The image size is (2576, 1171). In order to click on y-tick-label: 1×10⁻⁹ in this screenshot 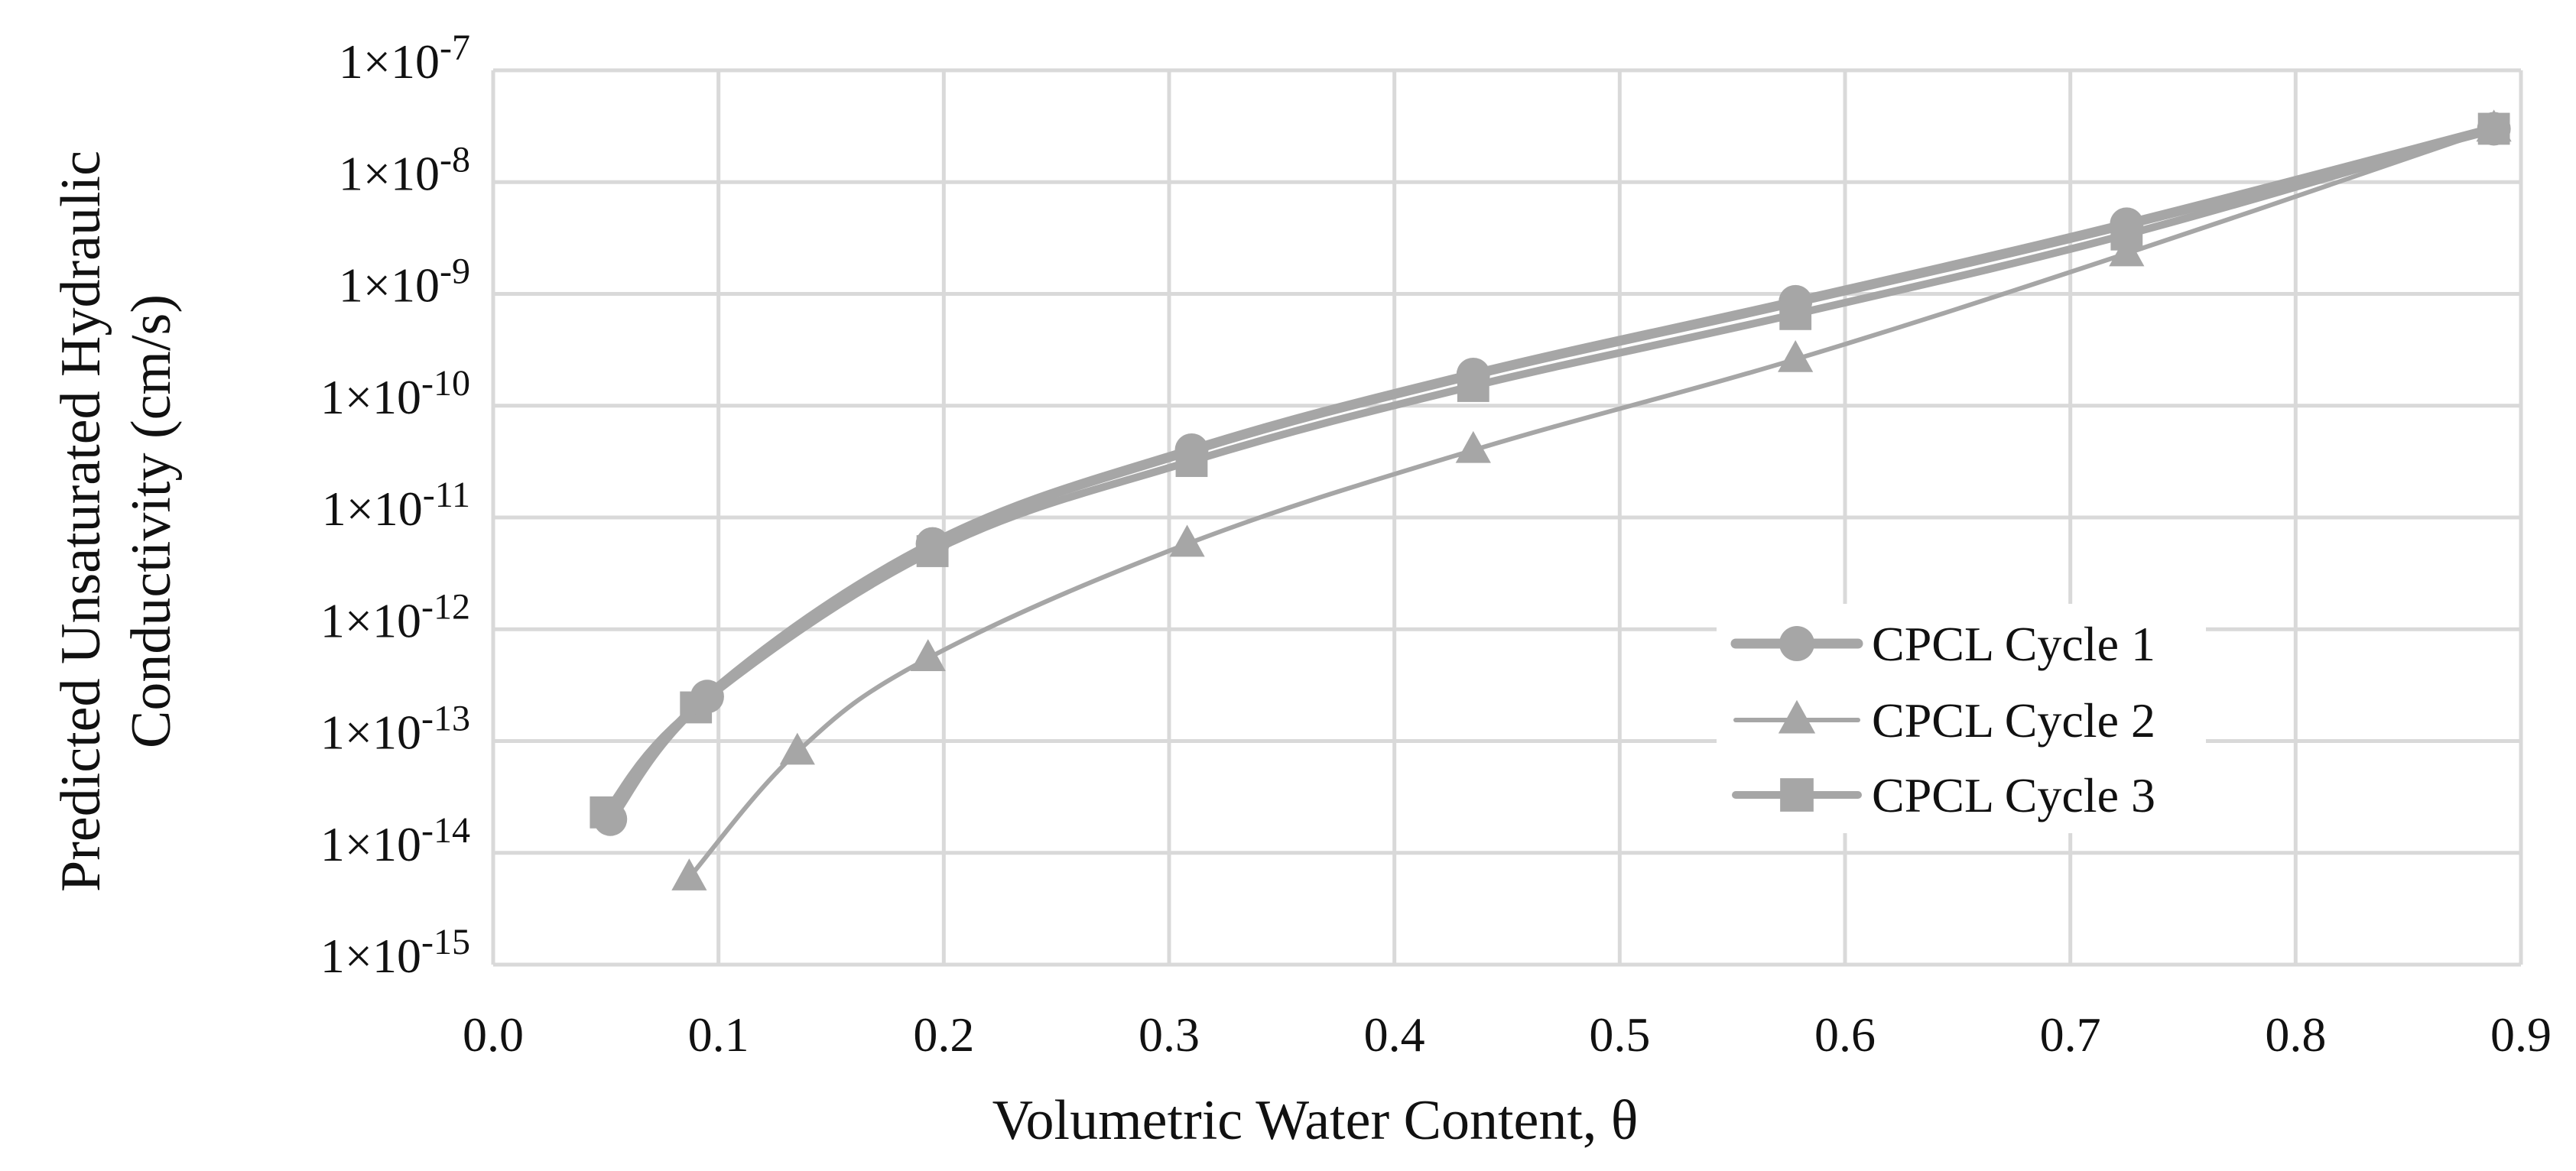, I will do `click(405, 282)`.